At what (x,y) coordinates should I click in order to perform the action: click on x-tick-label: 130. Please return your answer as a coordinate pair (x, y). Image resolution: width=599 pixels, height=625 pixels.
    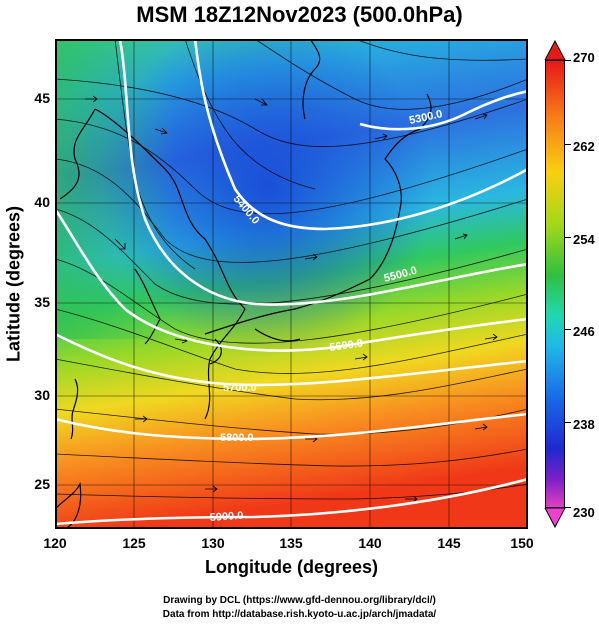
    Looking at the image, I should click on (213, 543).